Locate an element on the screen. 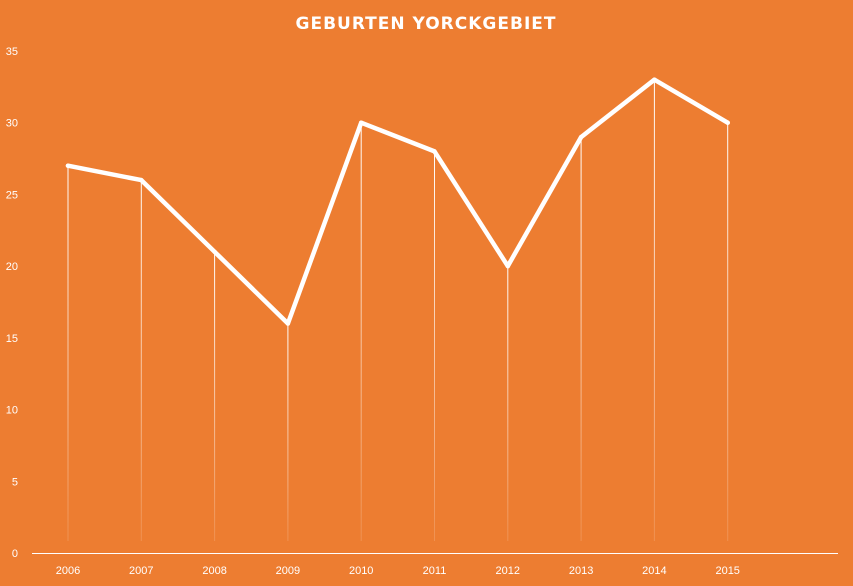 The width and height of the screenshot is (853, 586). x-tick-label: 2009 is located at coordinates (288, 571).